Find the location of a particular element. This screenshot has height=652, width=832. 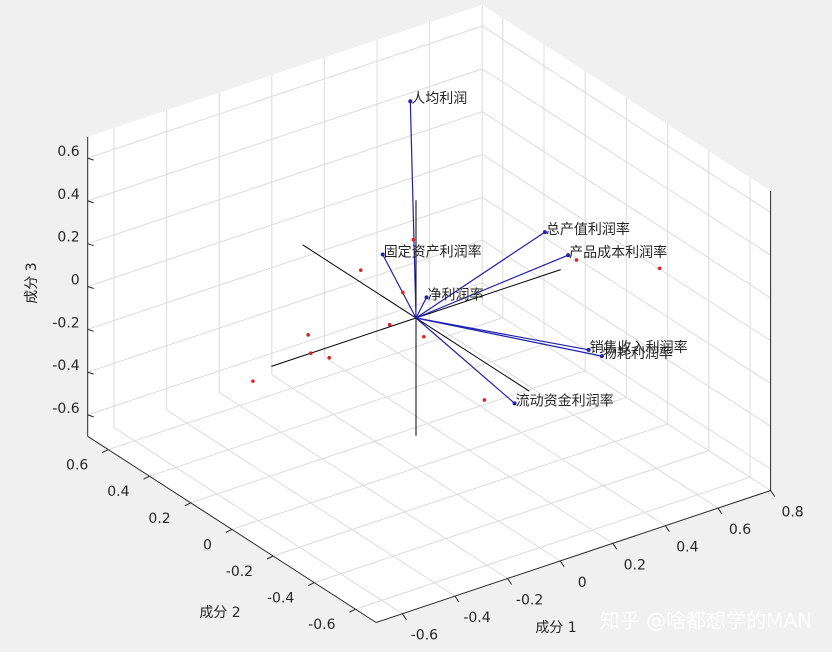

y-tick-label: 0 is located at coordinates (207, 545).